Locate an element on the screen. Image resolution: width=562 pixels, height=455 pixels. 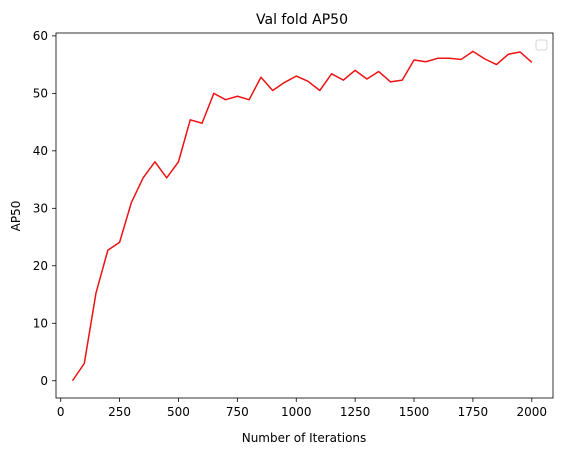
x-tick-label: 1500 is located at coordinates (414, 412).